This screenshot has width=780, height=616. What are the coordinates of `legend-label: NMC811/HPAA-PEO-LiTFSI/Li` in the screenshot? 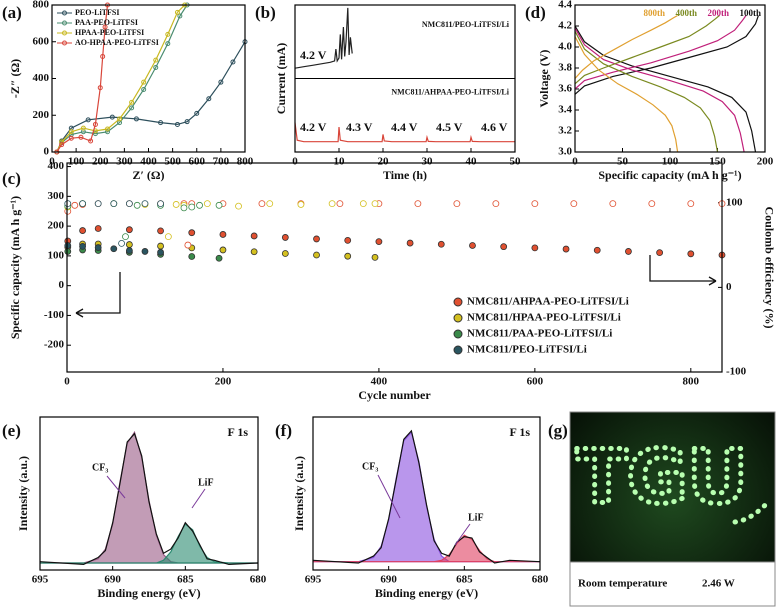 It's located at (544, 318).